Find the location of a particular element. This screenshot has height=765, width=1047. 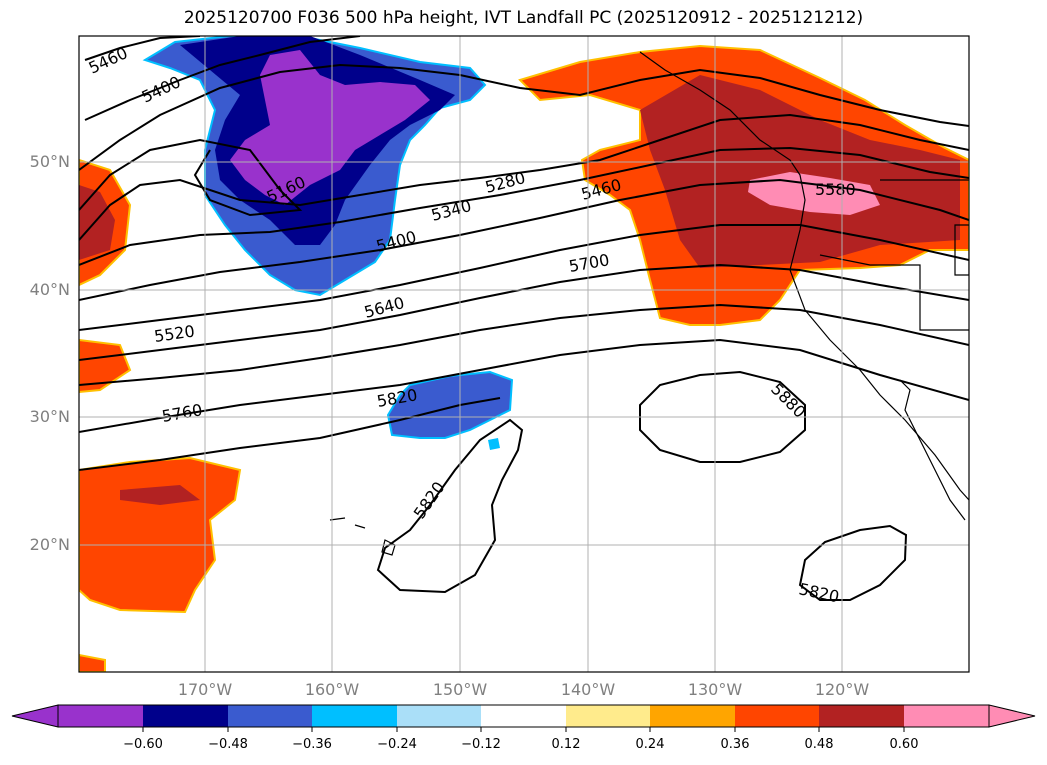

lon-label: 140°W is located at coordinates (588, 689).